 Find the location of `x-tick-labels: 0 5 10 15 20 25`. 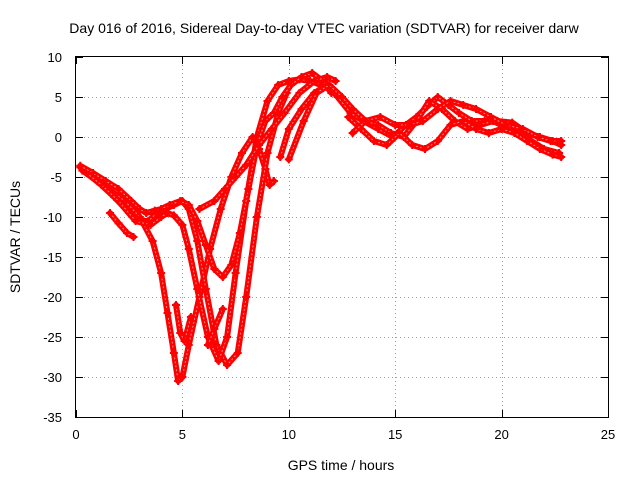

x-tick-labels: 0 5 10 15 20 25 is located at coordinates (343, 434).